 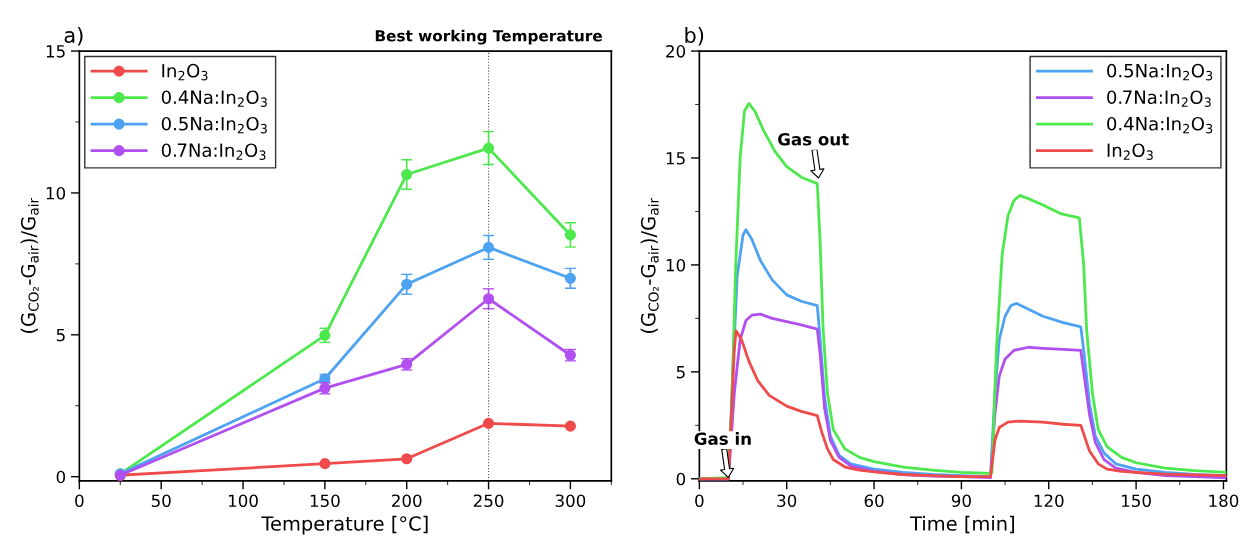 What do you see at coordinates (73, 36) in the screenshot?
I see `chart-title: a)` at bounding box center [73, 36].